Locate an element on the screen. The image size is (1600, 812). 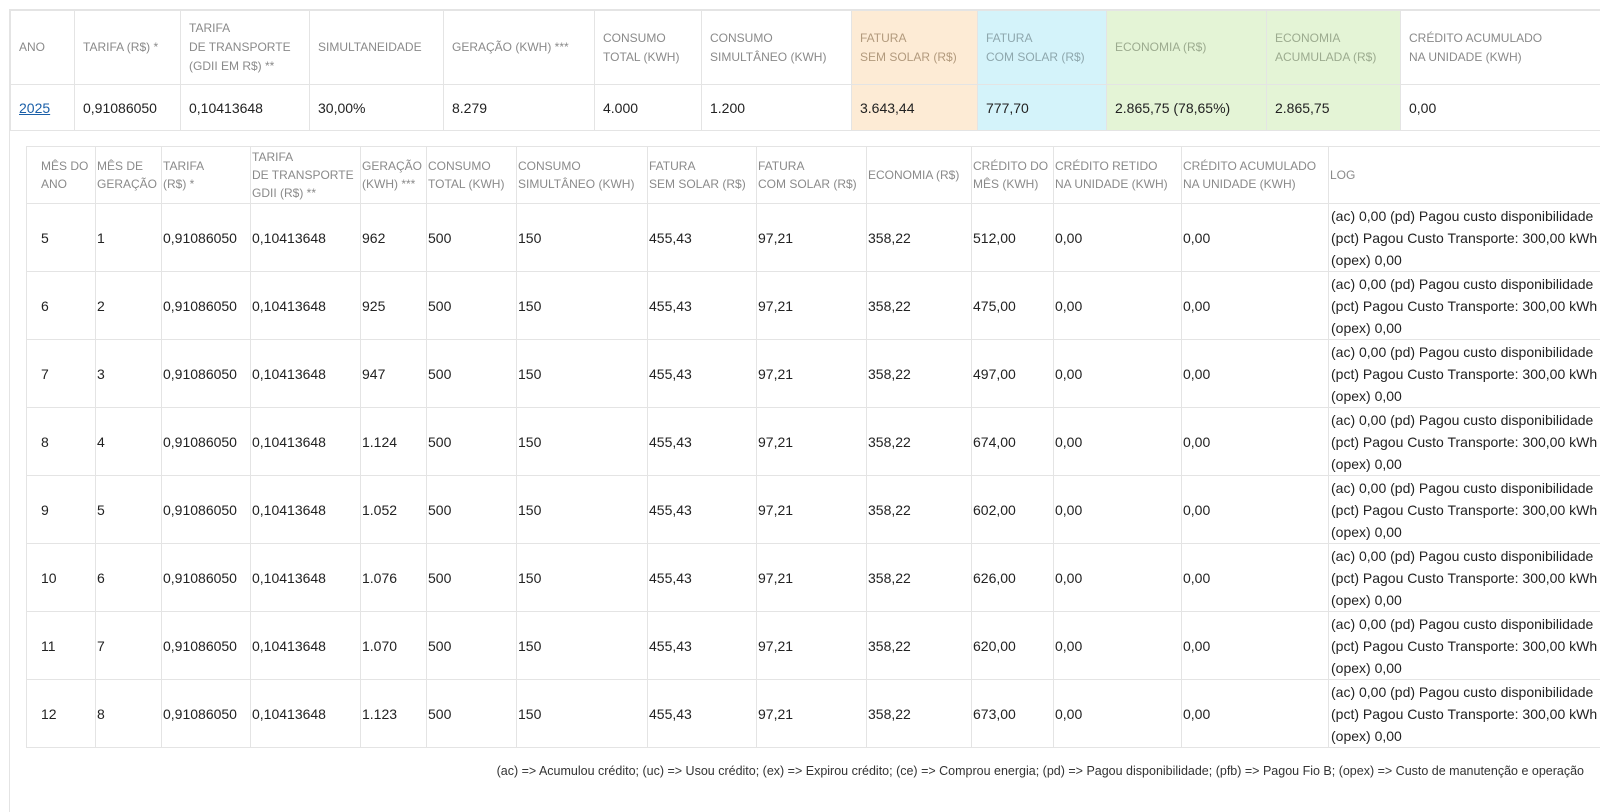
cell-mes-do-ano: 10 is located at coordinates (61, 577).